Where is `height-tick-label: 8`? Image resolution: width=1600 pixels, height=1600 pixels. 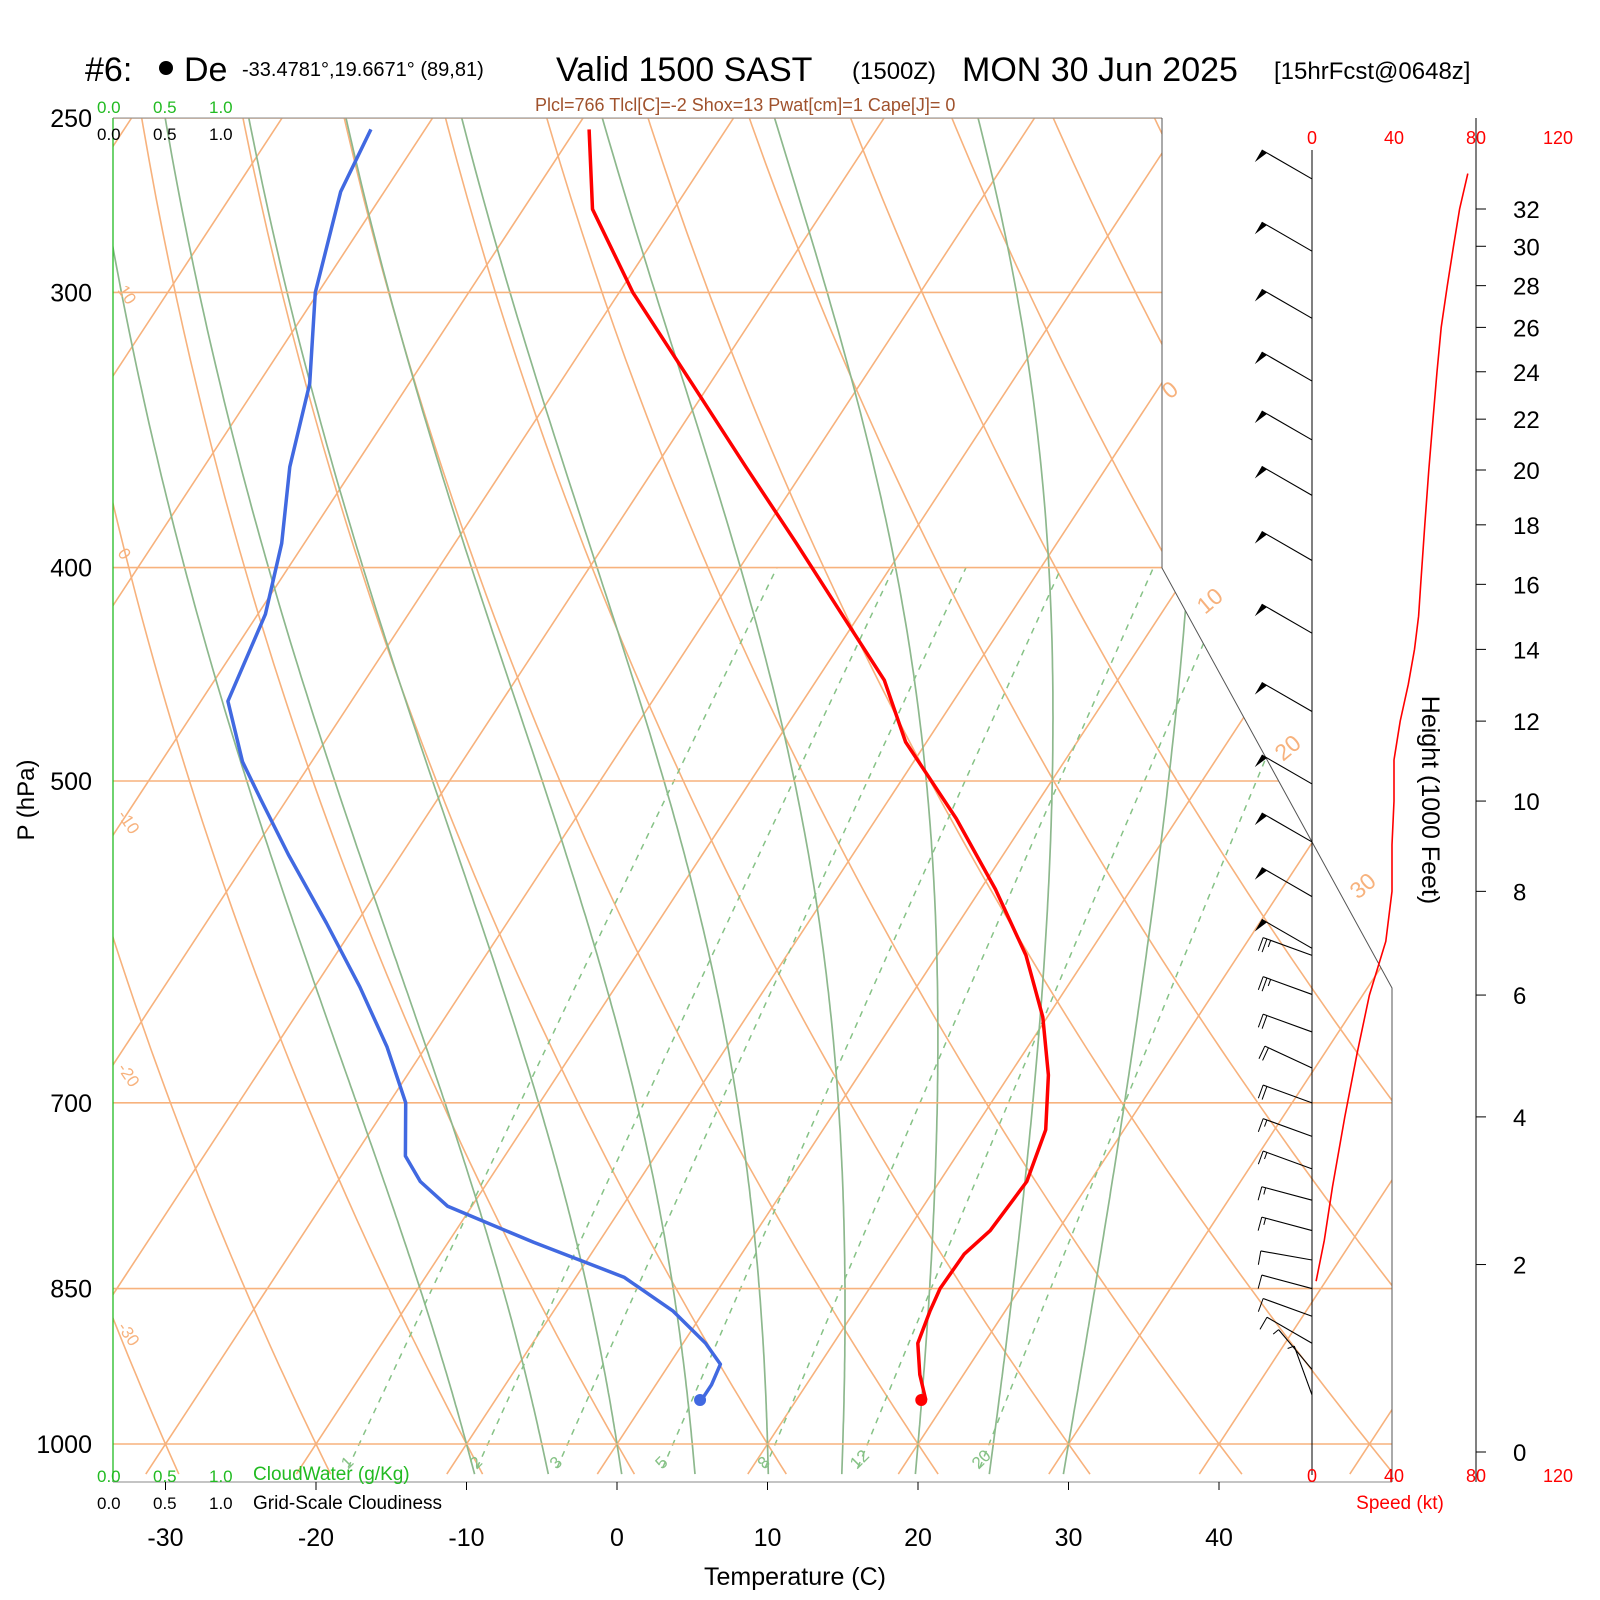 height-tick-label: 8 is located at coordinates (1519, 892).